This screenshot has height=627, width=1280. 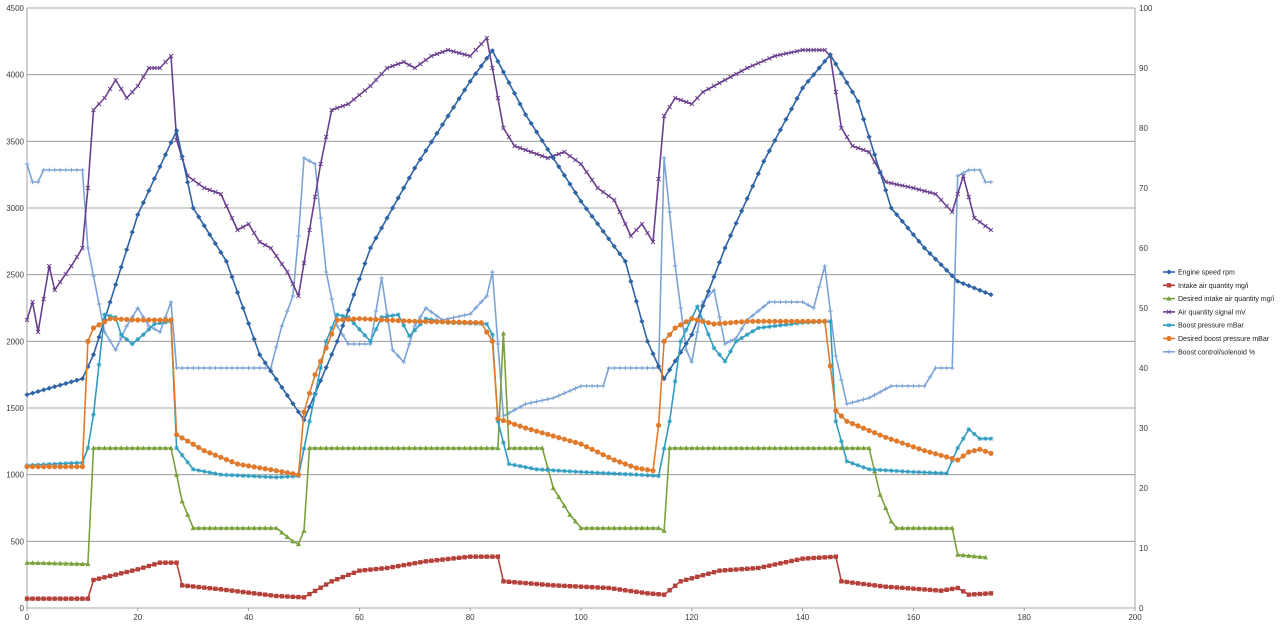 What do you see at coordinates (1143, 488) in the screenshot?
I see `y2-tick-label: 20` at bounding box center [1143, 488].